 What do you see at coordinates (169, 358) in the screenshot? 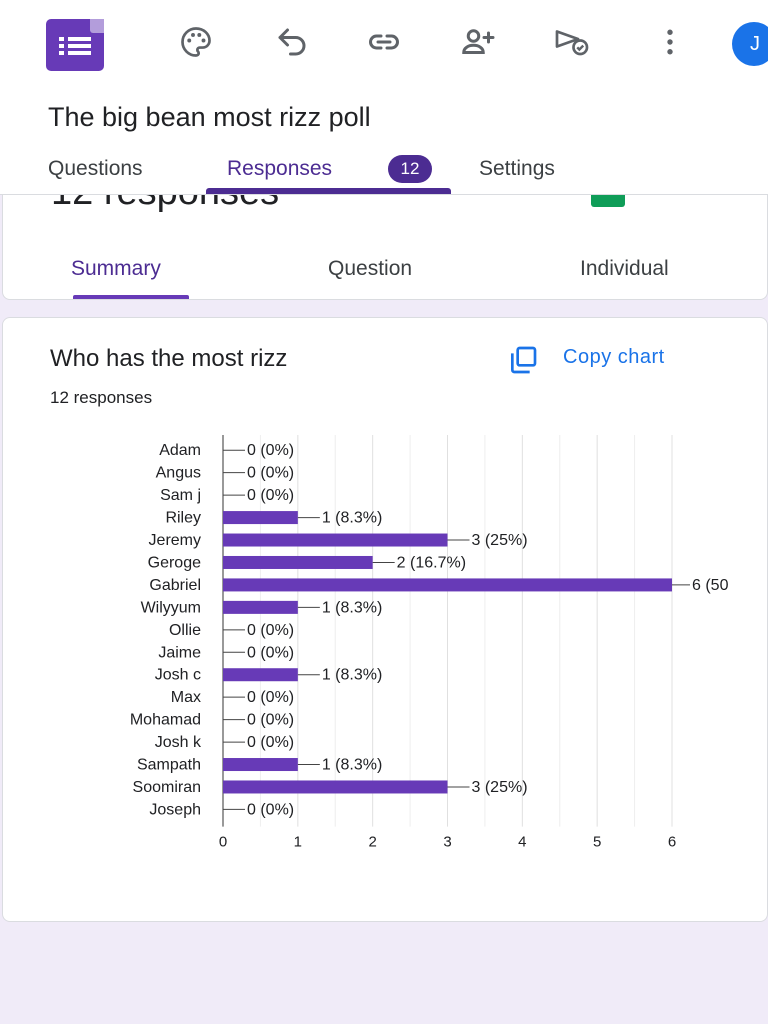
I see `question-title: Who has the most rizz` at bounding box center [169, 358].